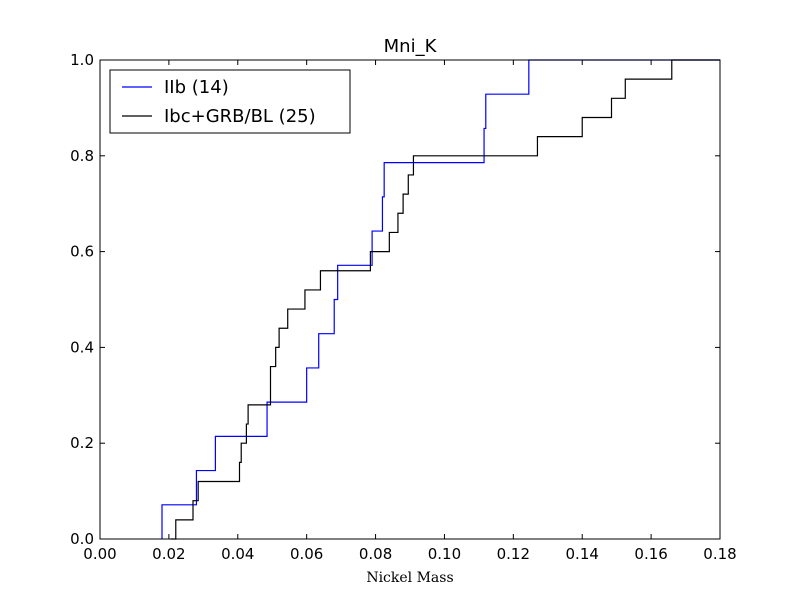  Describe the element at coordinates (719, 554) in the screenshot. I see `x-tick-label: 0.18` at that location.